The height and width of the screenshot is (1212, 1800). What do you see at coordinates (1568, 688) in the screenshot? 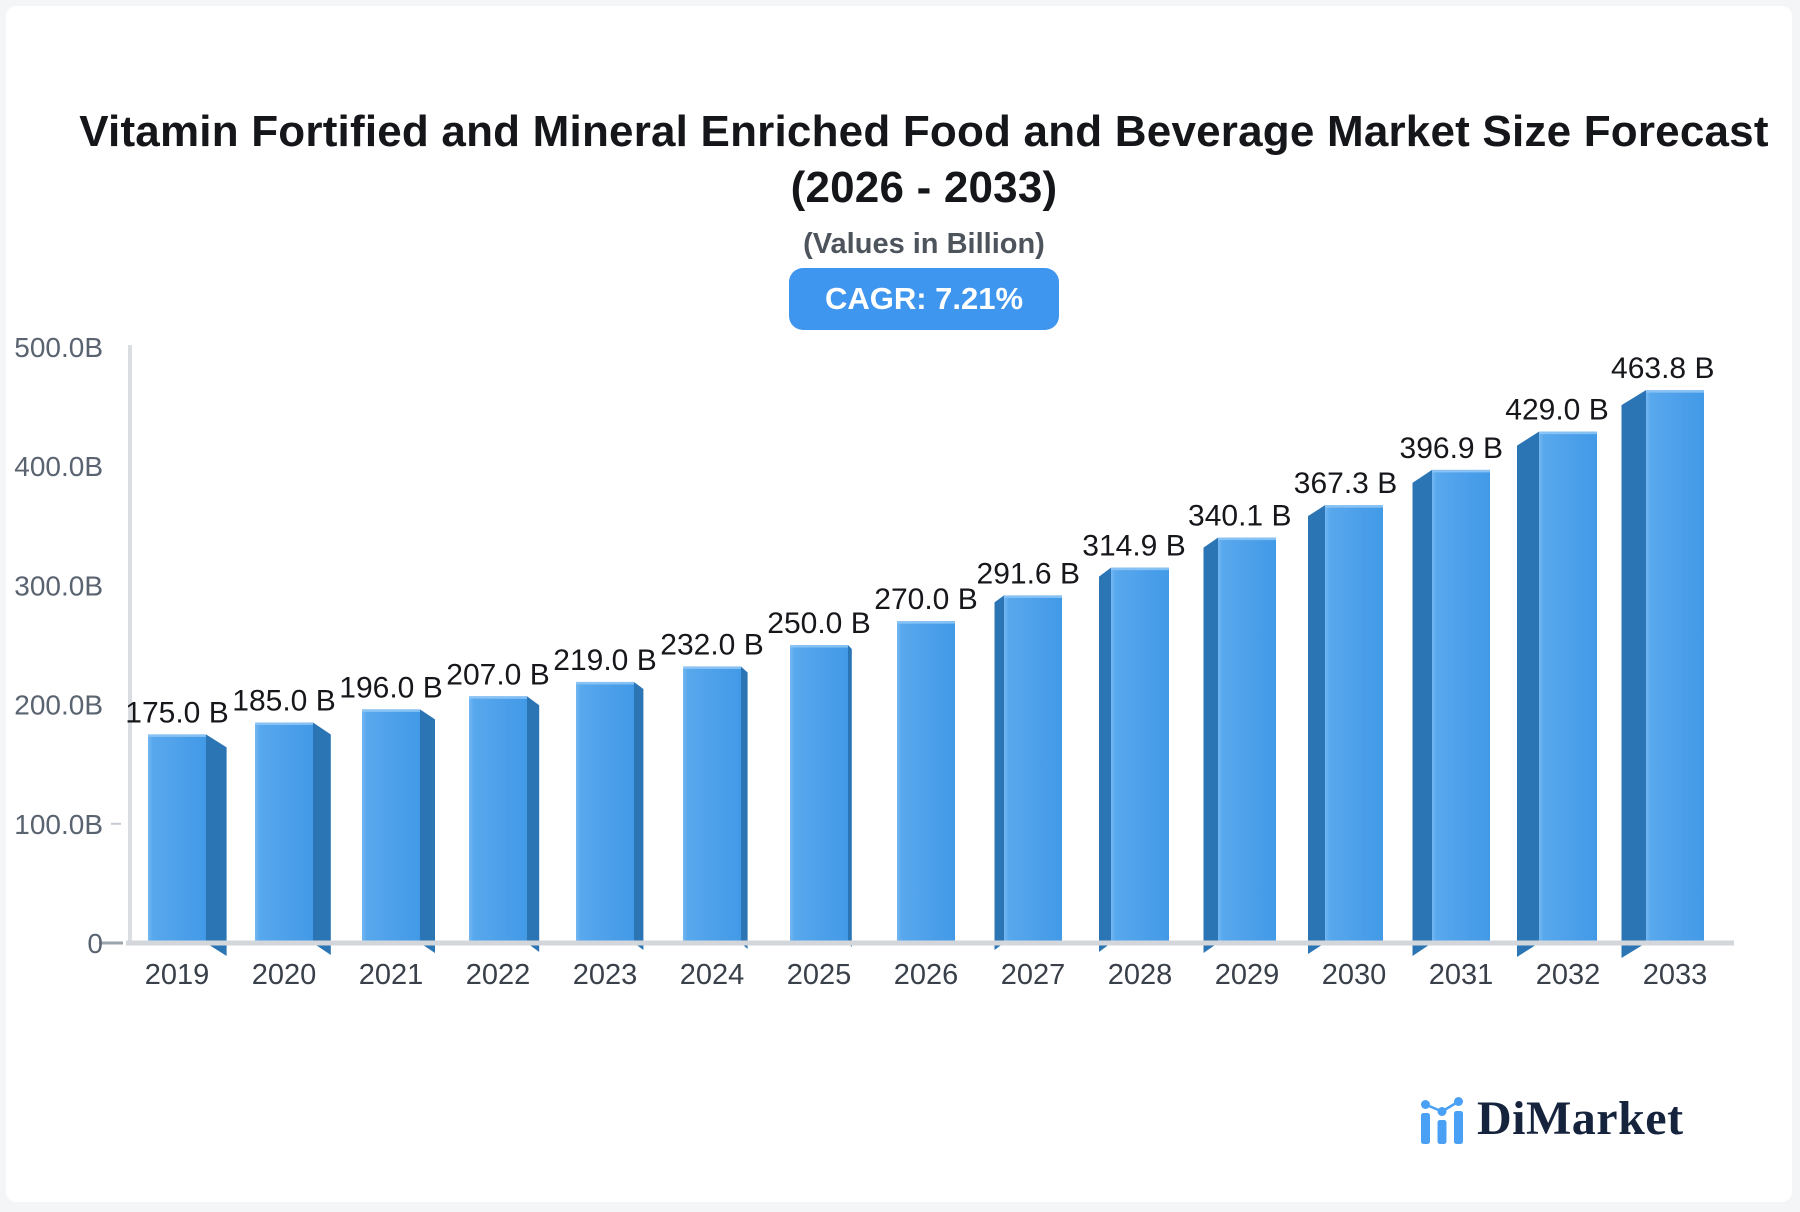
I see `bar-2032` at bounding box center [1568, 688].